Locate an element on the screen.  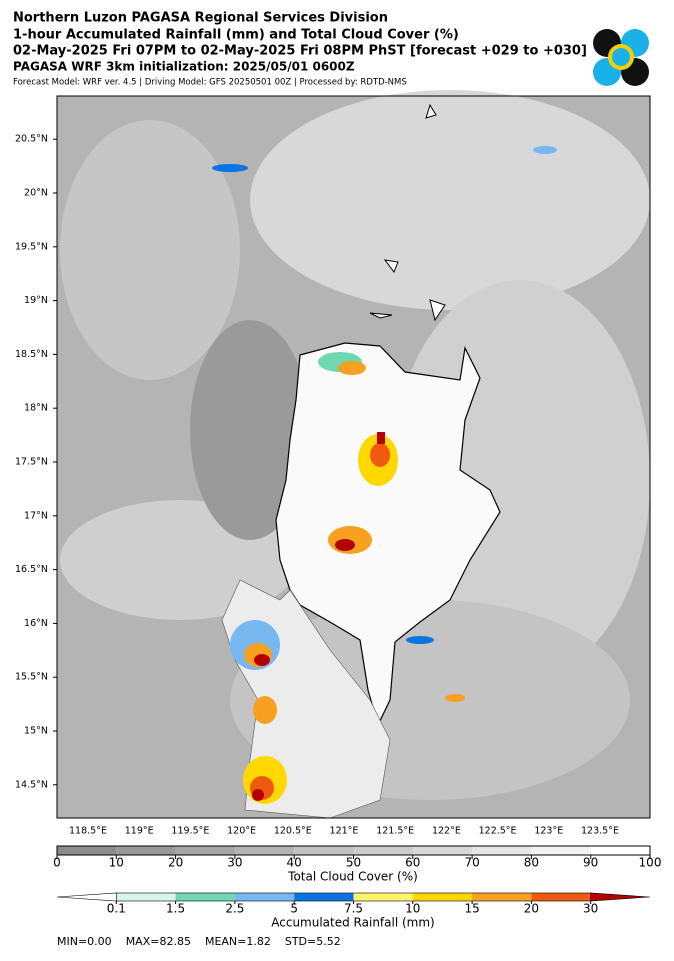
lon-label: 122.5°E is located at coordinates (498, 831).